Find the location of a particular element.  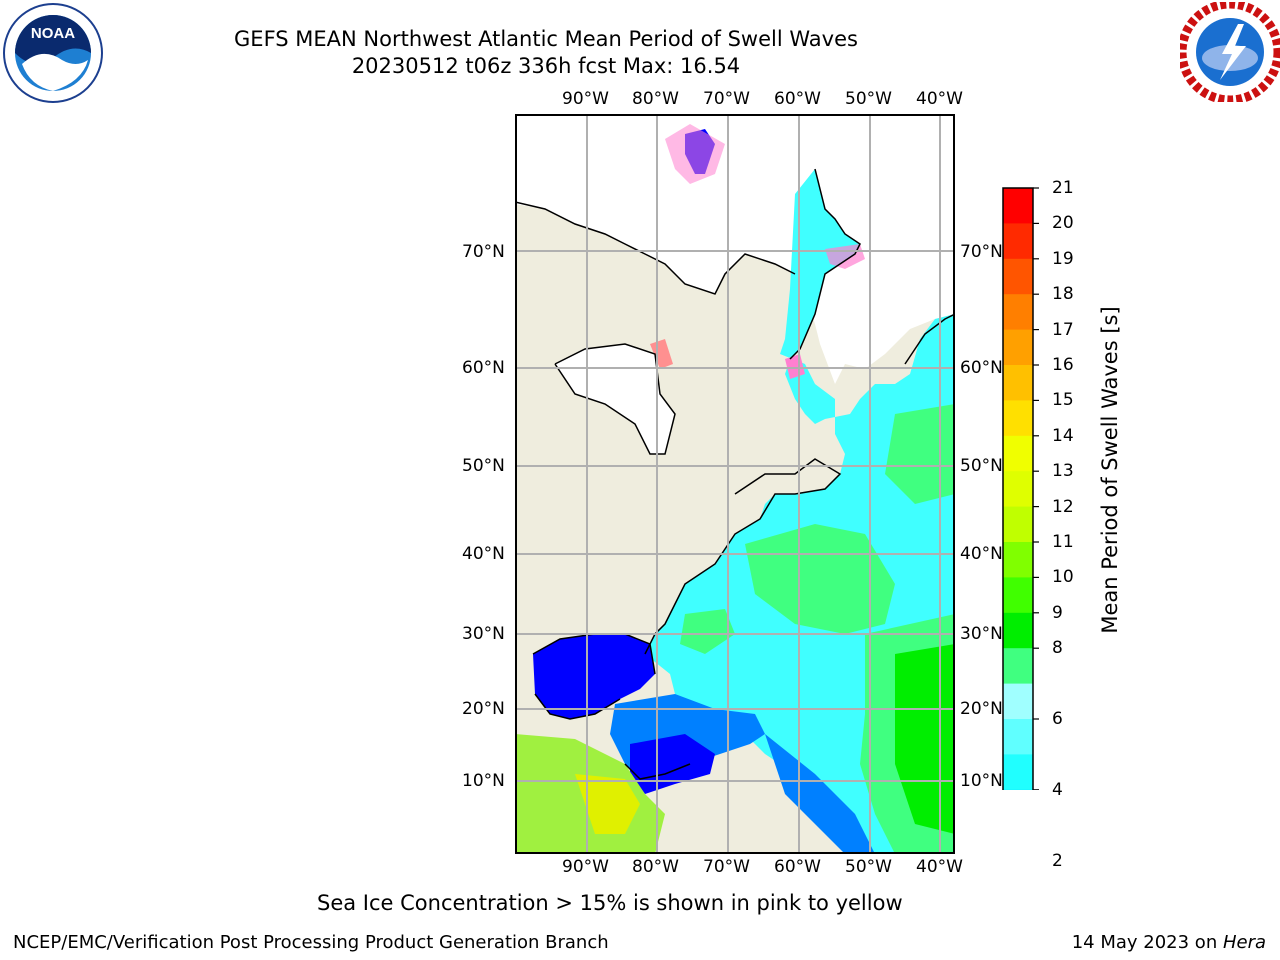

lon-label-top-70w: 70°W is located at coordinates (726, 99).